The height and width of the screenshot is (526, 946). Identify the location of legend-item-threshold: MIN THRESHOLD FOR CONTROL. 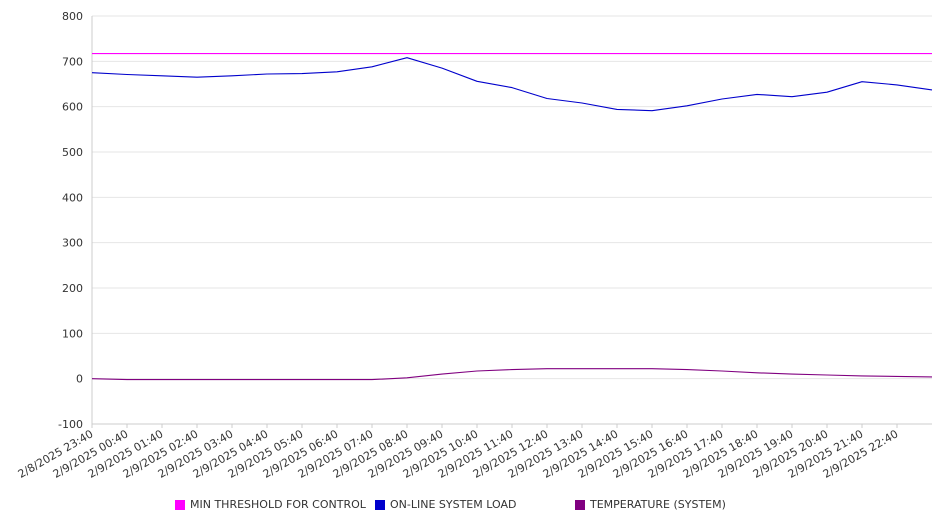
(270, 504).